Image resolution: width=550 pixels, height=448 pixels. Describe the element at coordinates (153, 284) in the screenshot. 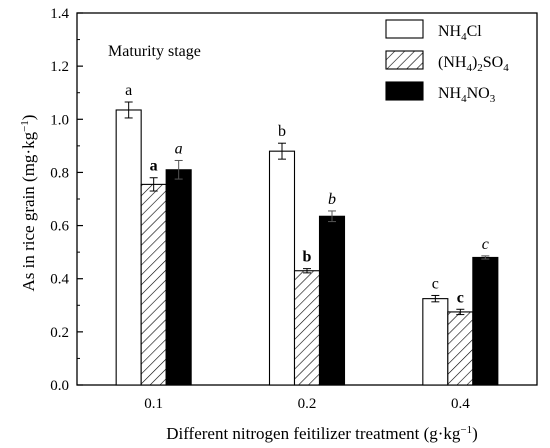

I see `bar-nh42so4-0.1` at that location.